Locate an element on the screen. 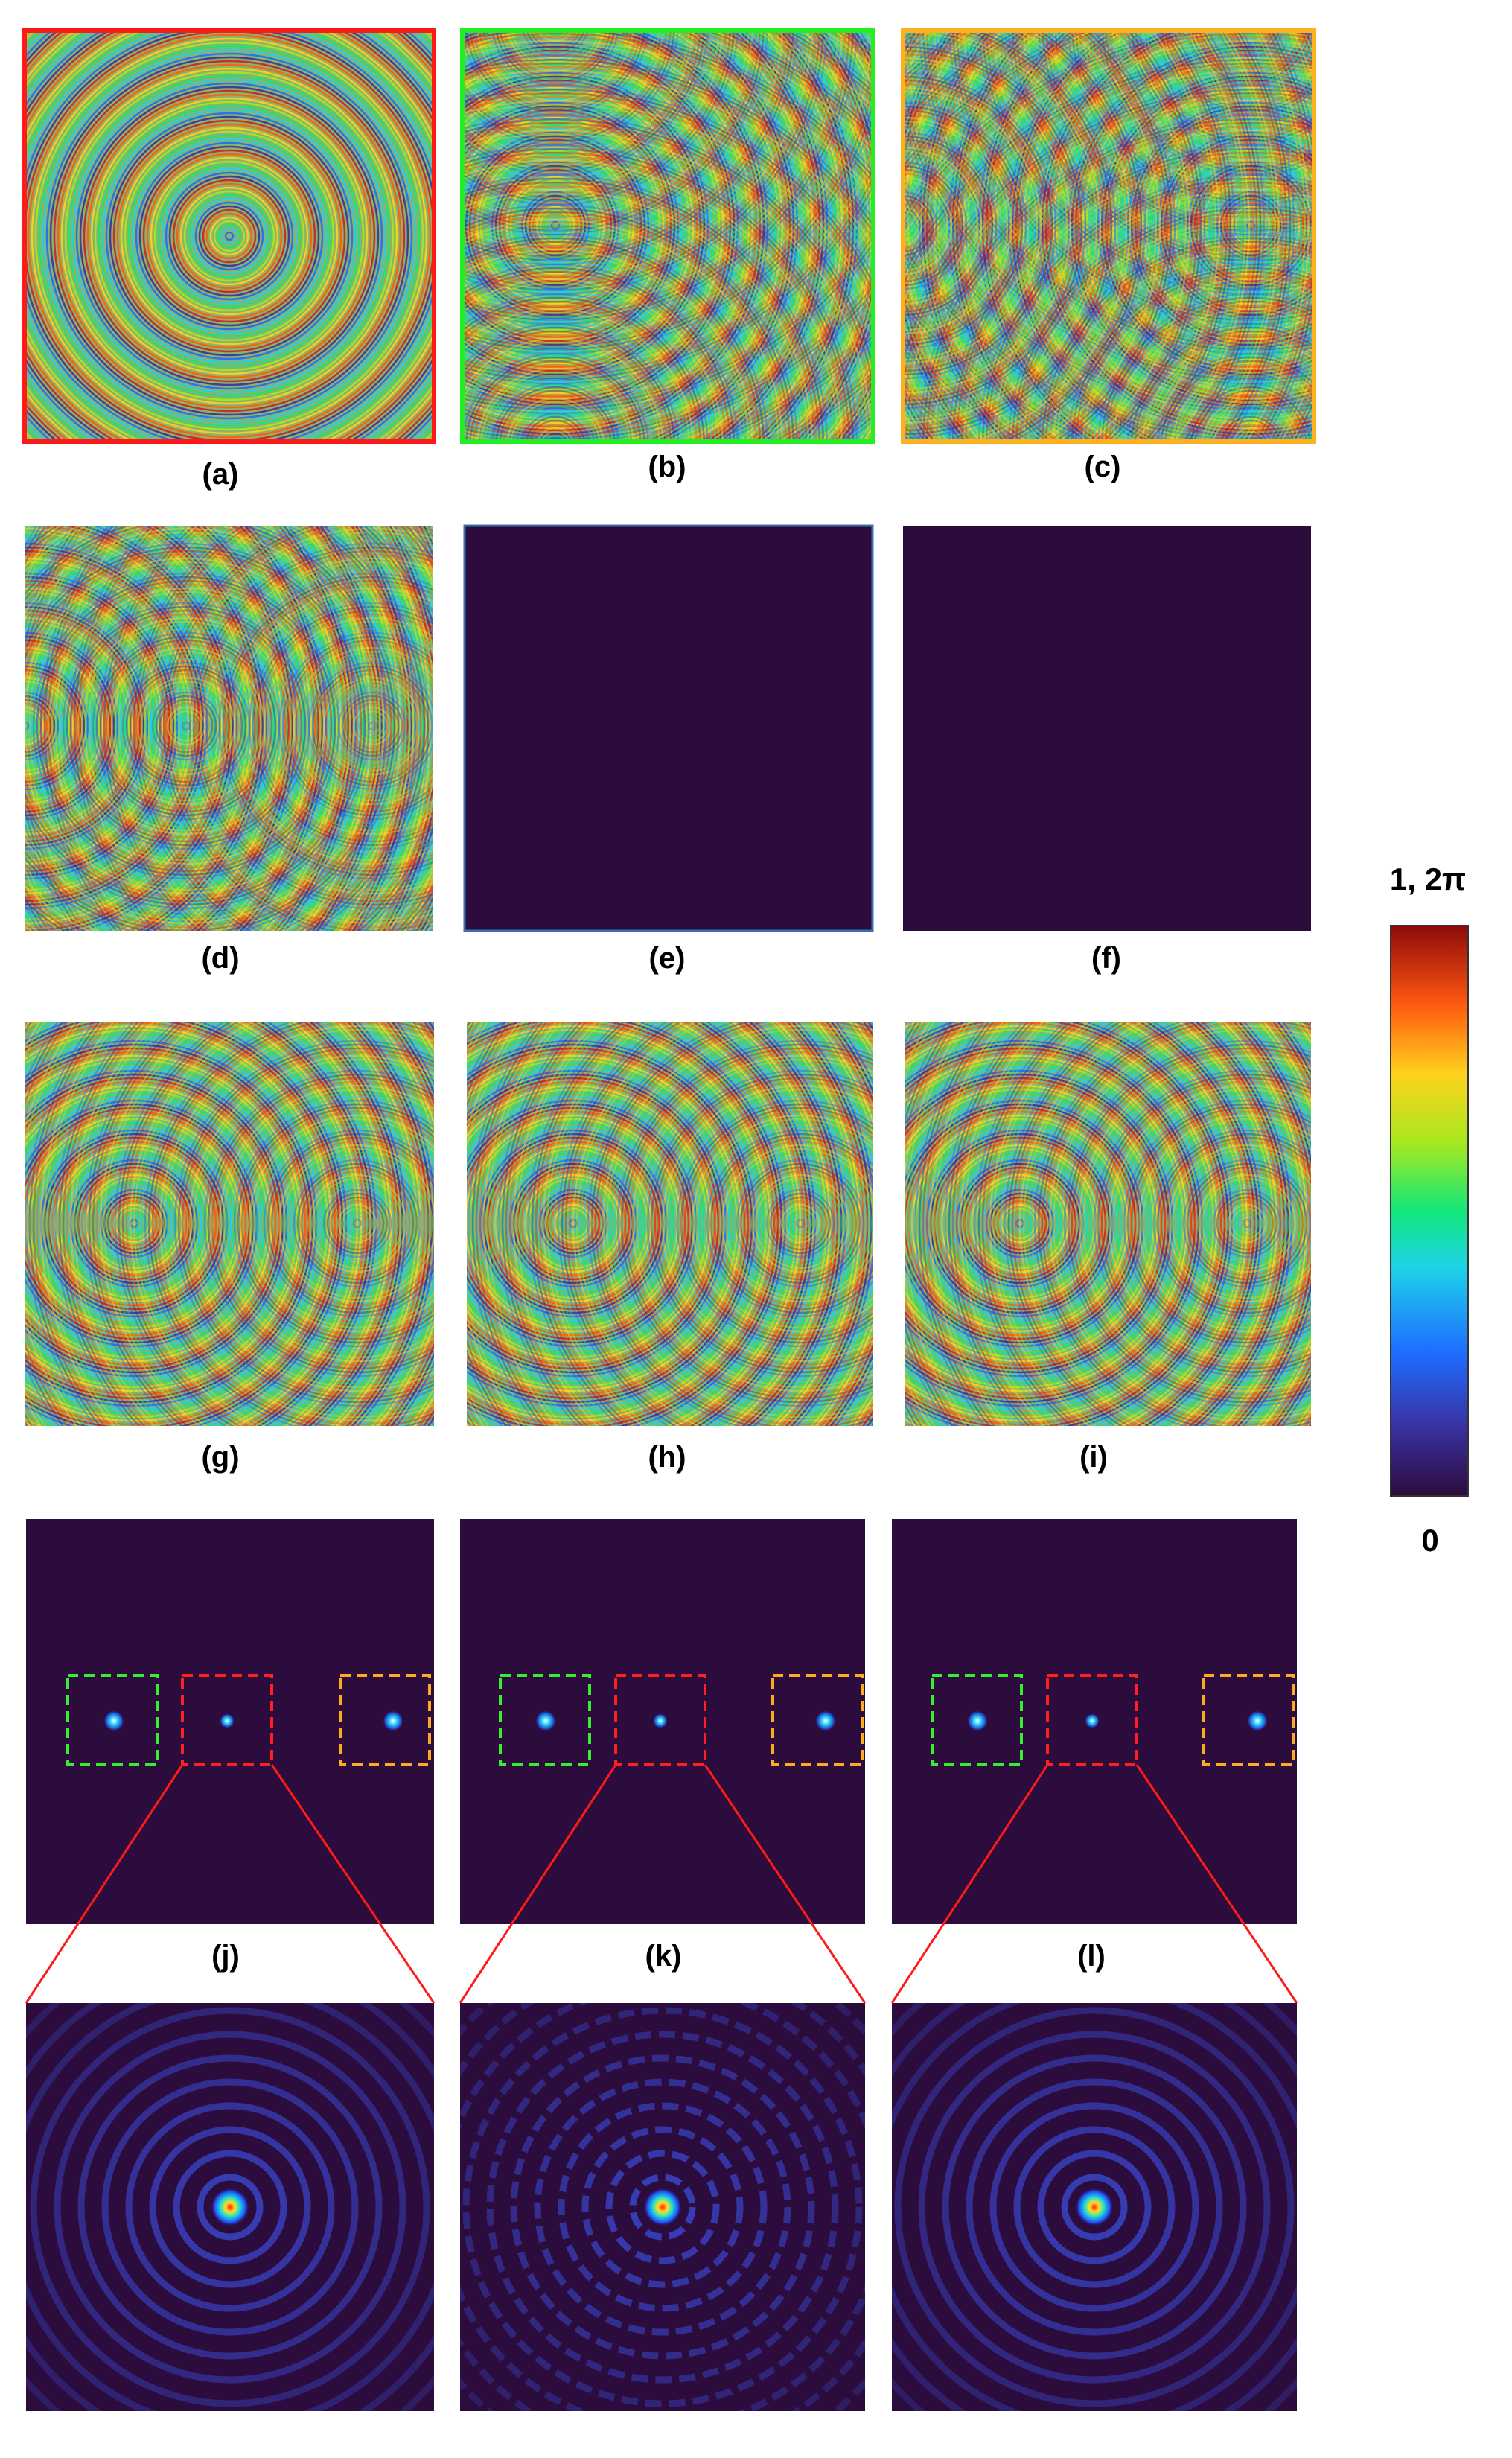 This screenshot has height=2458, width=1512. zoom-panel-j-spot is located at coordinates (230, 2207).